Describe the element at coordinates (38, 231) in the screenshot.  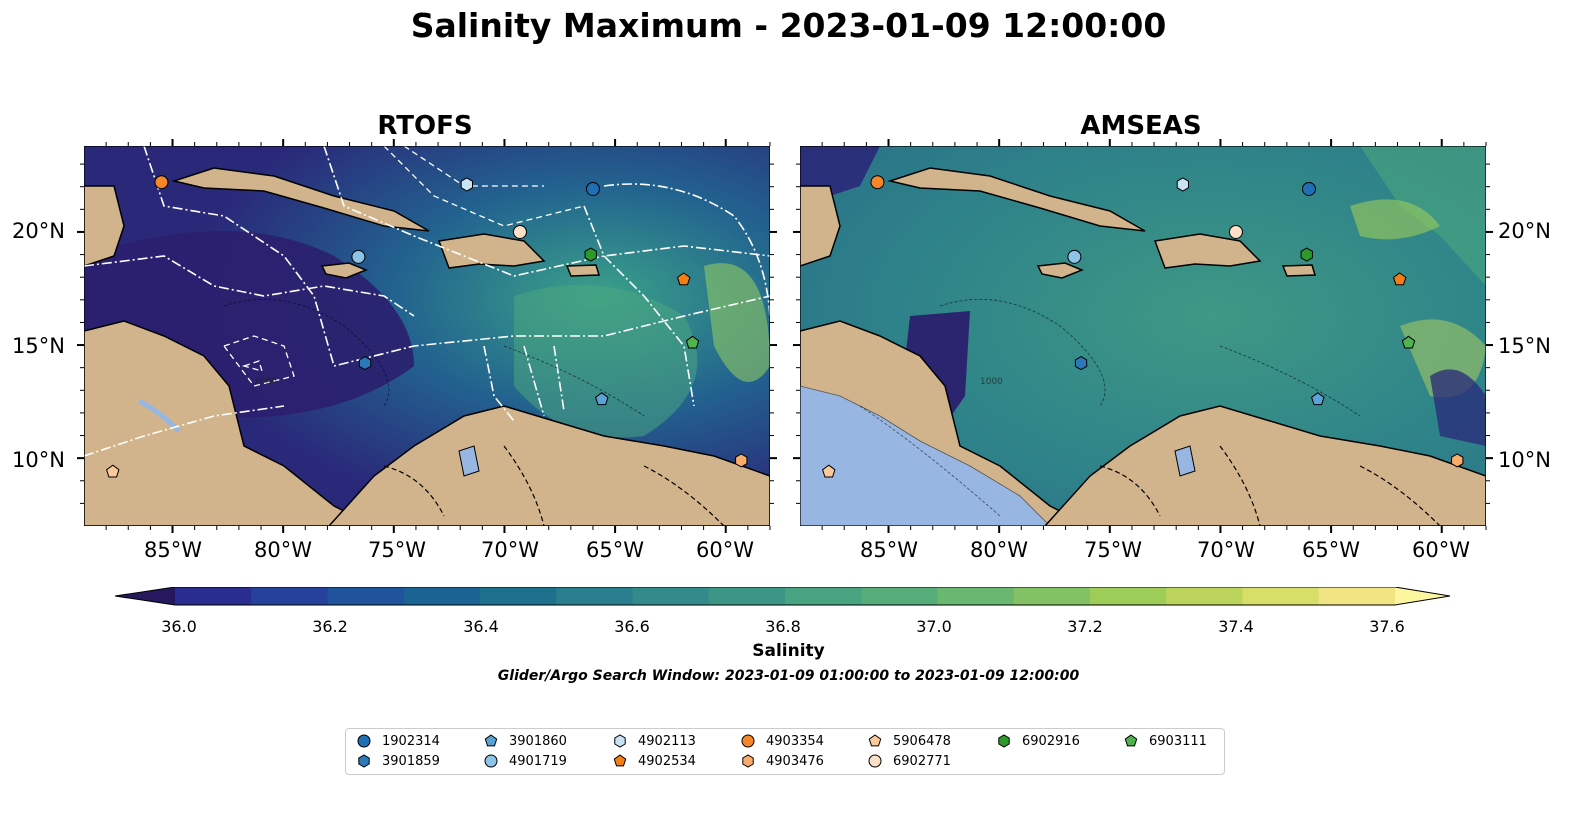
I see `lat-label-left: 20°N` at that location.